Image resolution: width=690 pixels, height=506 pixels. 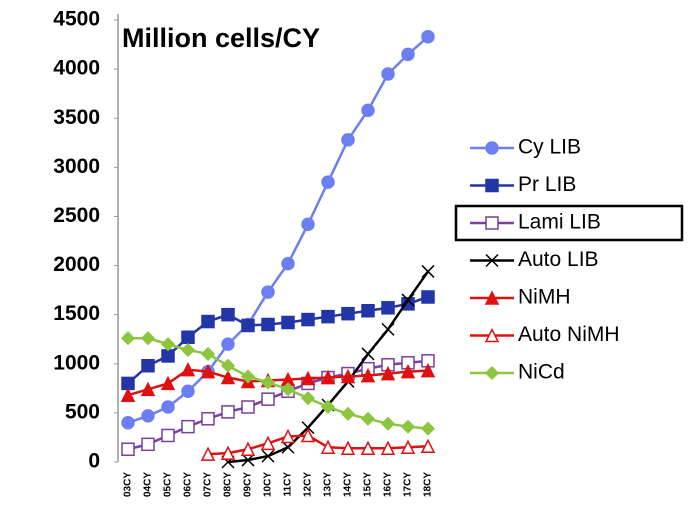 I want to click on legend-label: Auto LIB, so click(x=558, y=259).